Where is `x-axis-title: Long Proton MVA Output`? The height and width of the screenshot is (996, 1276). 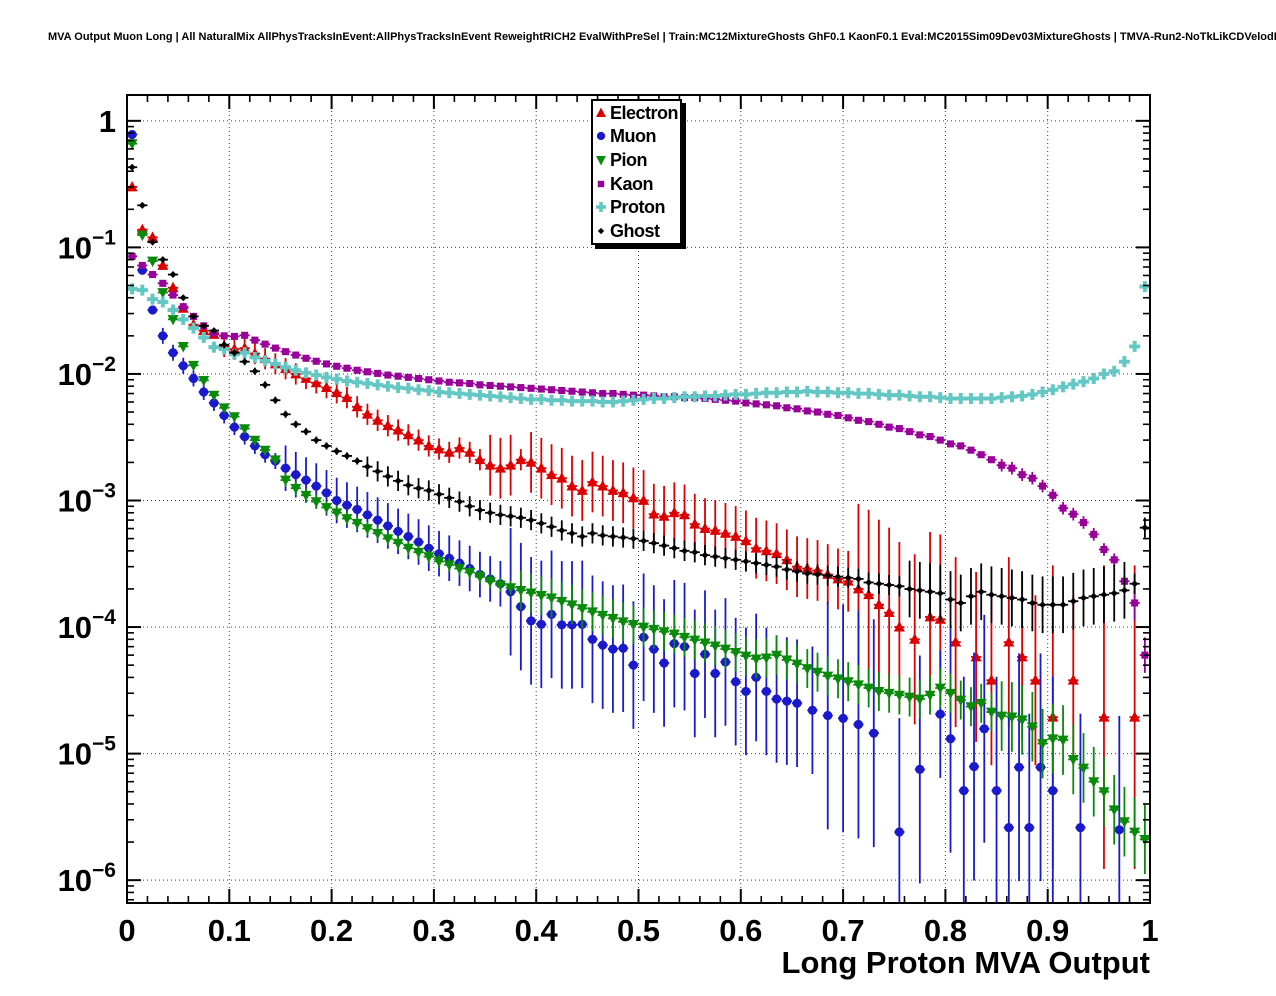
x-axis-title: Long Proton MVA Output is located at coordinates (966, 962).